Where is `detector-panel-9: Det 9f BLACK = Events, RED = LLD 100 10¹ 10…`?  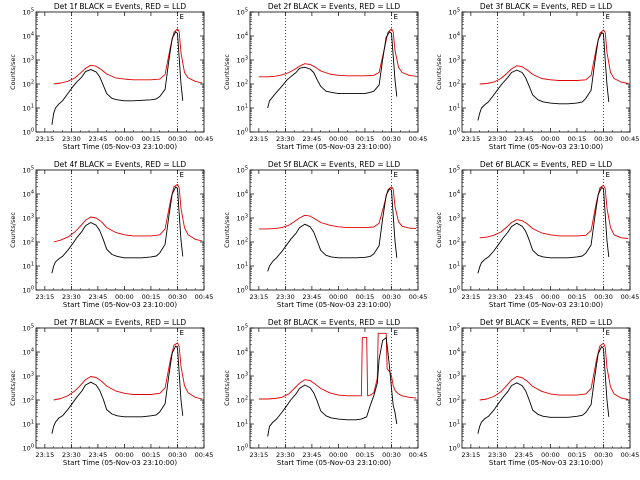 detector-panel-9: Det 9f BLACK = Events, RED = LLD 100 10¹ 10… is located at coordinates (537, 392).